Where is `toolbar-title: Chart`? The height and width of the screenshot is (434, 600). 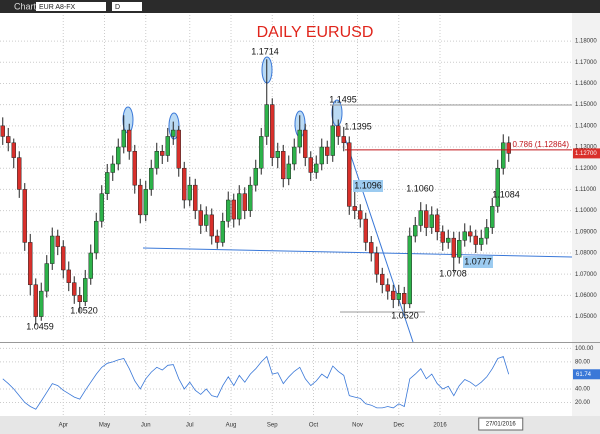
toolbar-title: Chart is located at coordinates (25, 6).